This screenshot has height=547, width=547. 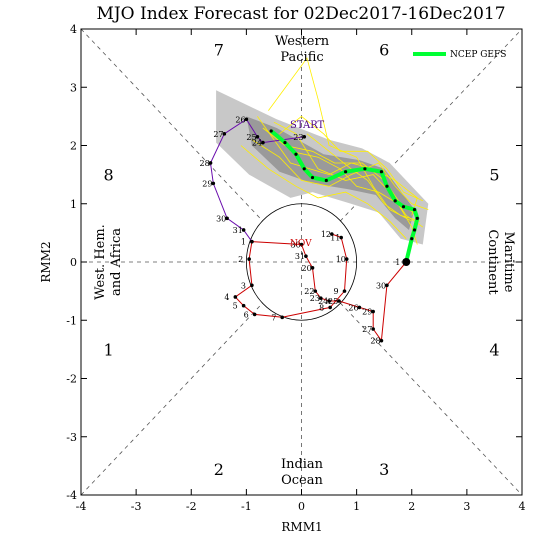 I want to click on observed-point-label: 1, so click(x=397, y=262).